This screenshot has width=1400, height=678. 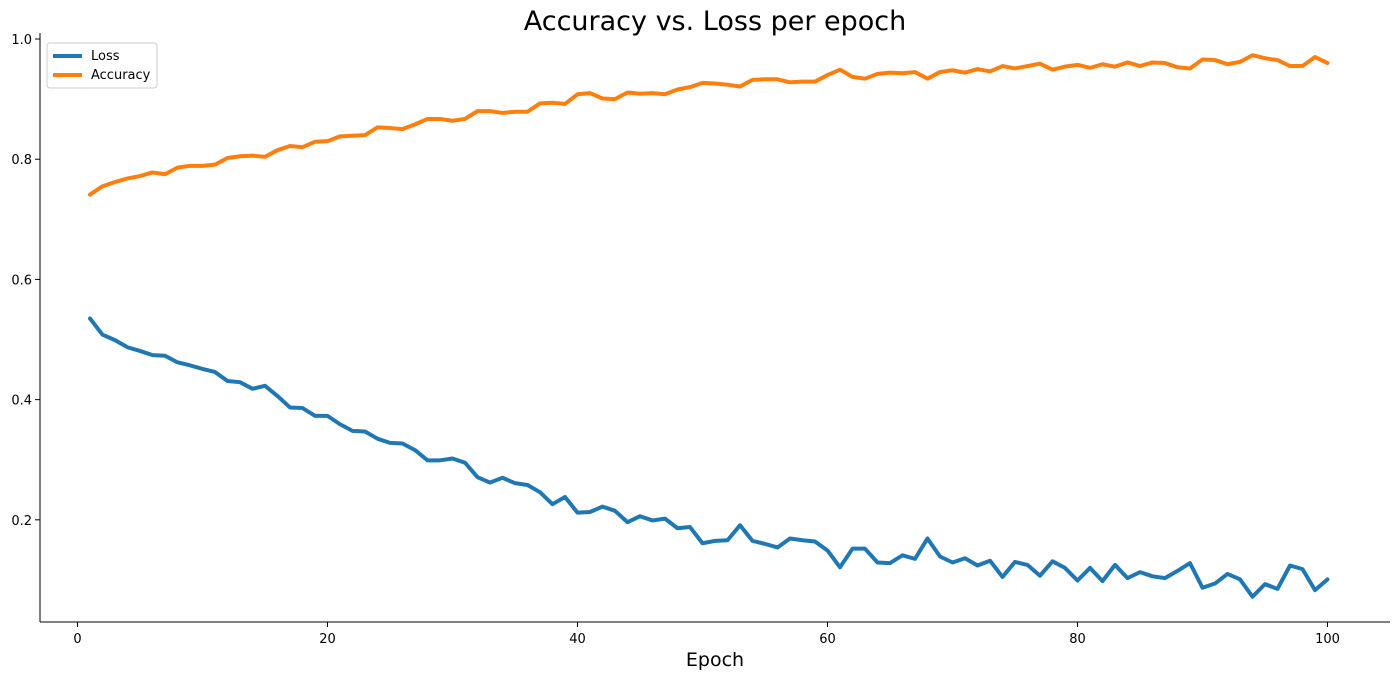 I want to click on y-tick-label: 0.4, so click(x=21, y=401).